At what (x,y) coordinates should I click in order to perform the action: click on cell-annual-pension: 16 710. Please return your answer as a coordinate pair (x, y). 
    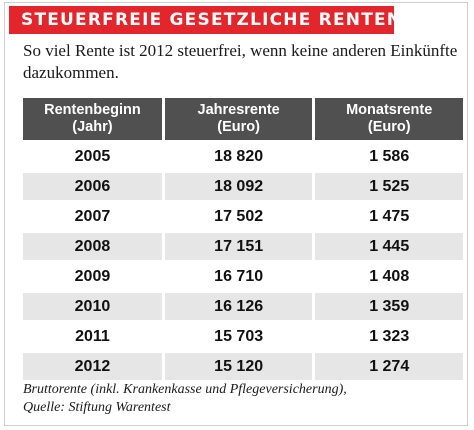
    Looking at the image, I should click on (238, 276).